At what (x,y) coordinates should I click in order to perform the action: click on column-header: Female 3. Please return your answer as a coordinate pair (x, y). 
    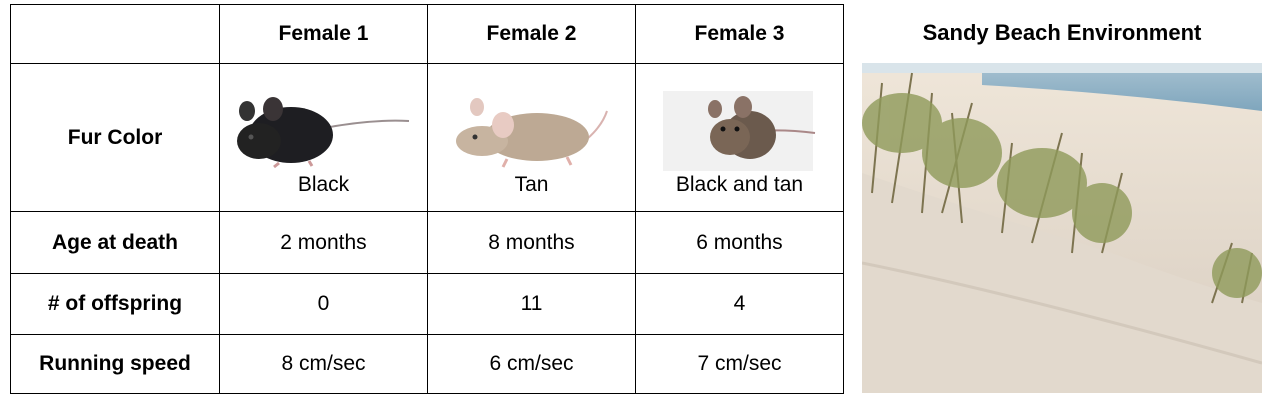
    Looking at the image, I should click on (739, 34).